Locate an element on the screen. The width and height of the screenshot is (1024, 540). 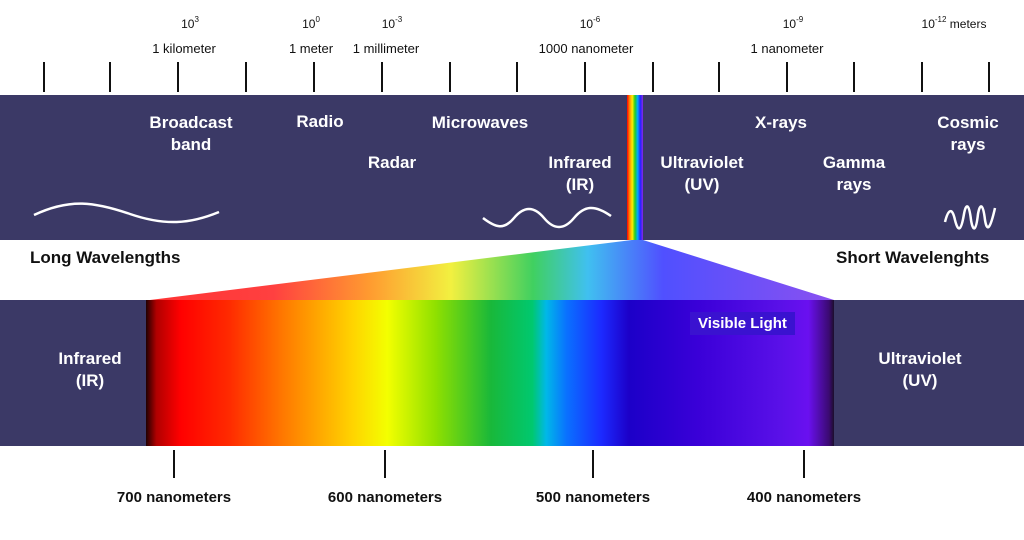
scale-label-kilometer: 1 kilometer is located at coordinates (184, 48).